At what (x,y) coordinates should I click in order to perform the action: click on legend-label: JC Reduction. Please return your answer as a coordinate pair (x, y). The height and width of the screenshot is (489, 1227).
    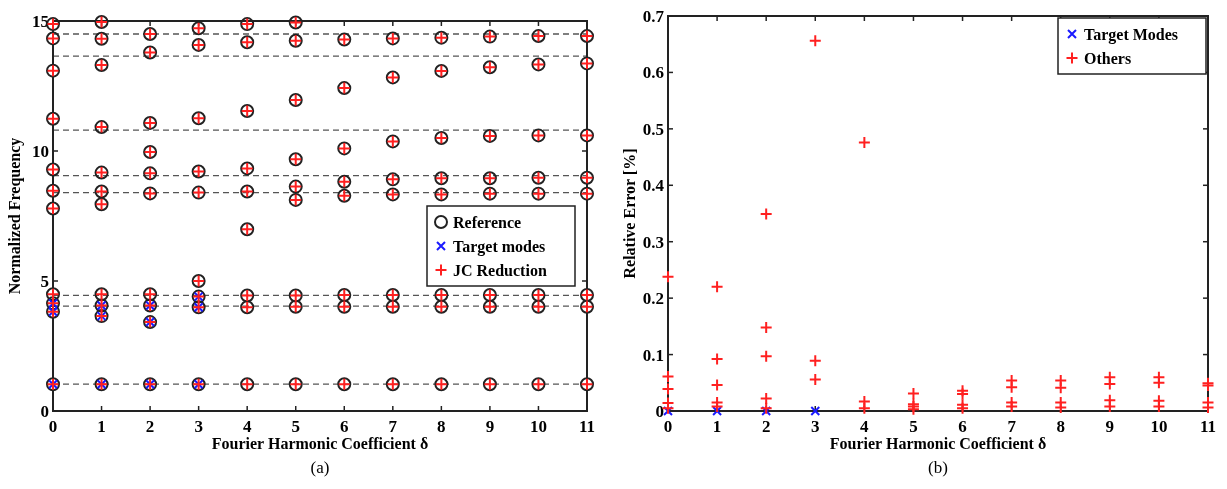
    Looking at the image, I should click on (500, 270).